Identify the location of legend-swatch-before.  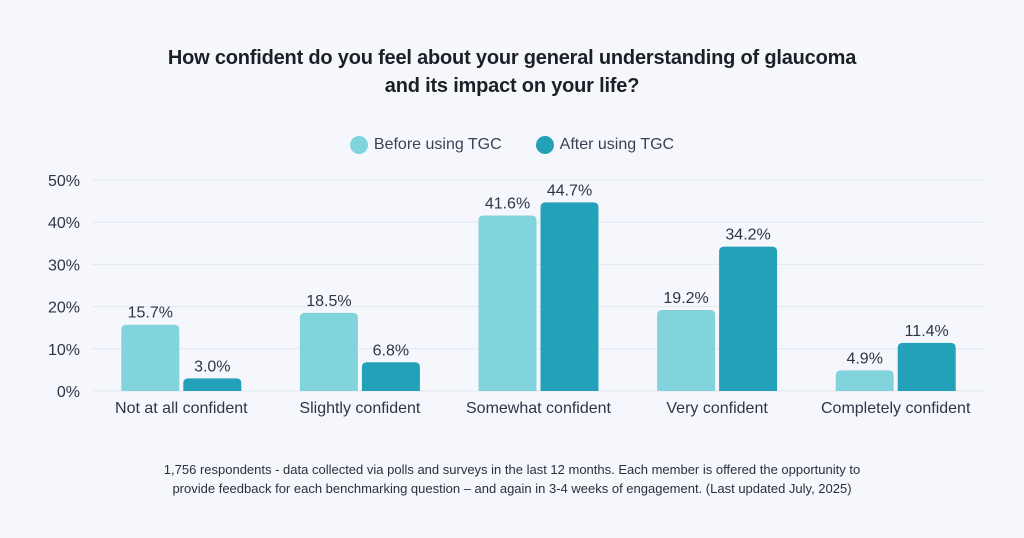
(358, 145).